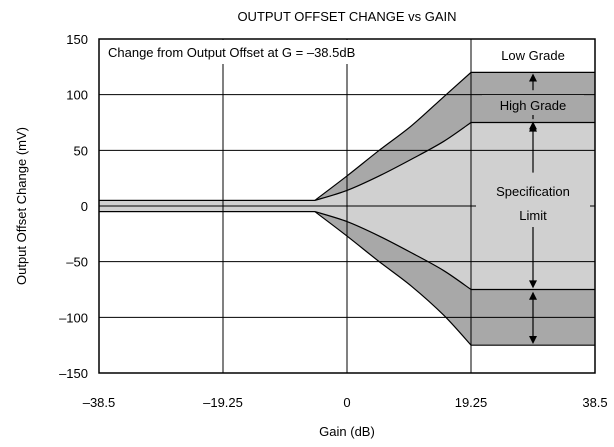  What do you see at coordinates (84, 206) in the screenshot?
I see `y-tick-label: 0` at bounding box center [84, 206].